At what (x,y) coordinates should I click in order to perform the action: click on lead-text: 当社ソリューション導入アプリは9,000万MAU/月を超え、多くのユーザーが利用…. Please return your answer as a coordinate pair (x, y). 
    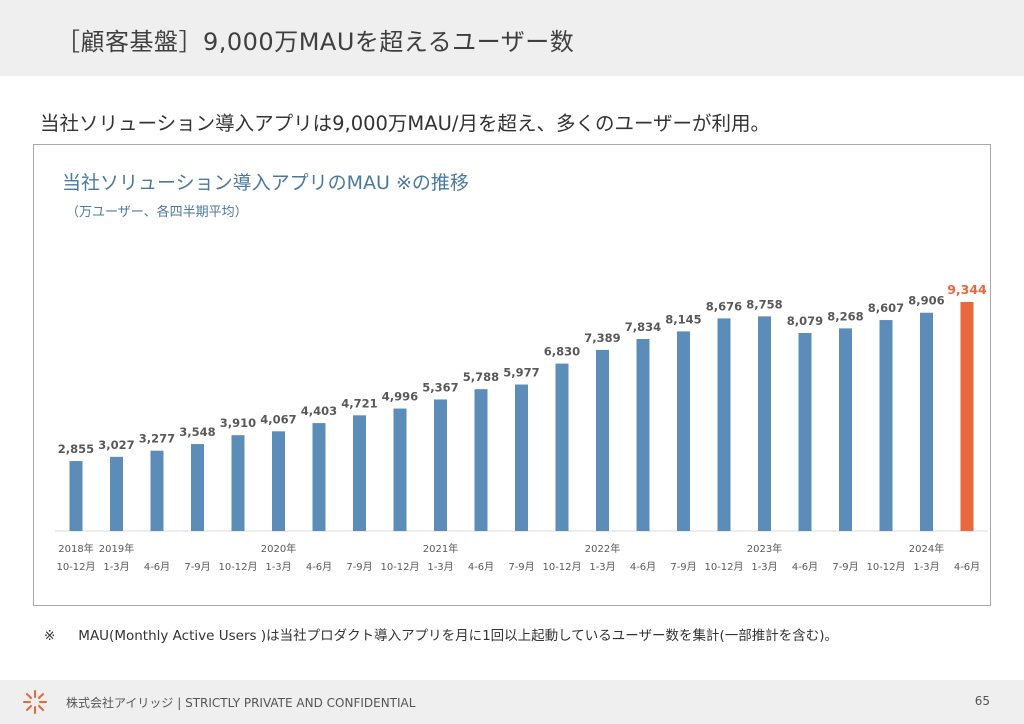
    Looking at the image, I should click on (405, 123).